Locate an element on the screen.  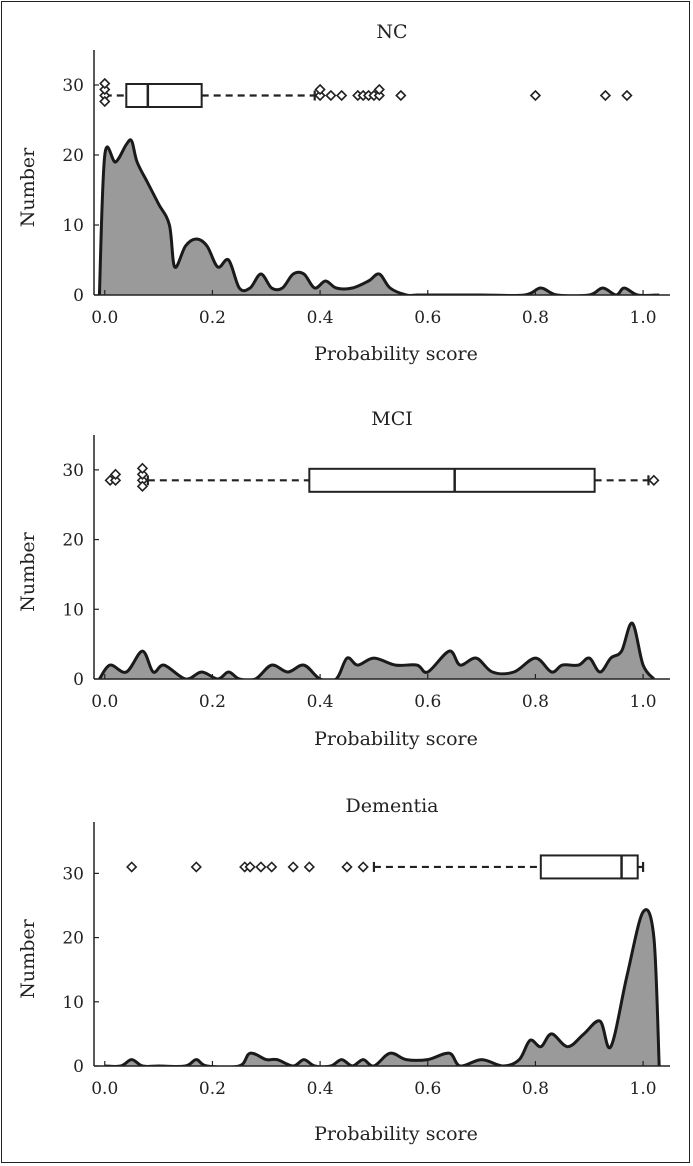
chart-title: NC is located at coordinates (391, 32).